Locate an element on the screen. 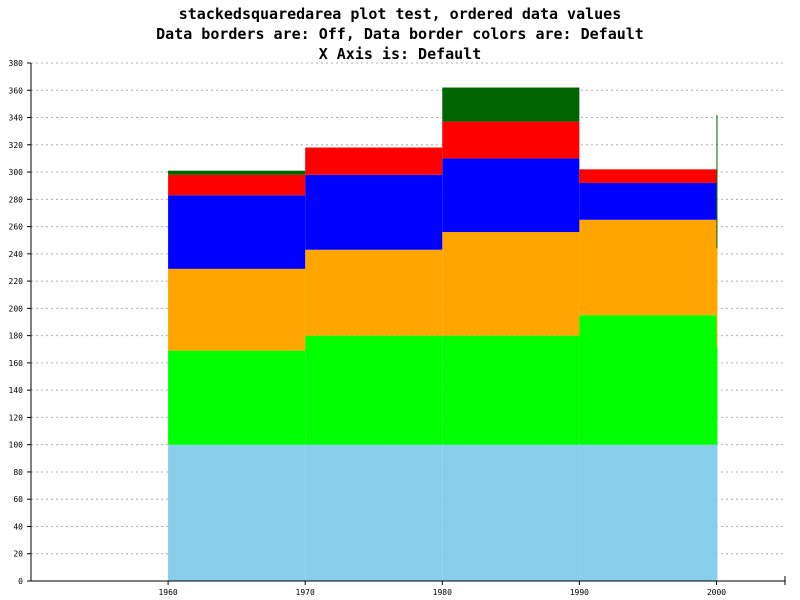 The height and width of the screenshot is (600, 800). y-tick-label: 0 is located at coordinates (20, 581).